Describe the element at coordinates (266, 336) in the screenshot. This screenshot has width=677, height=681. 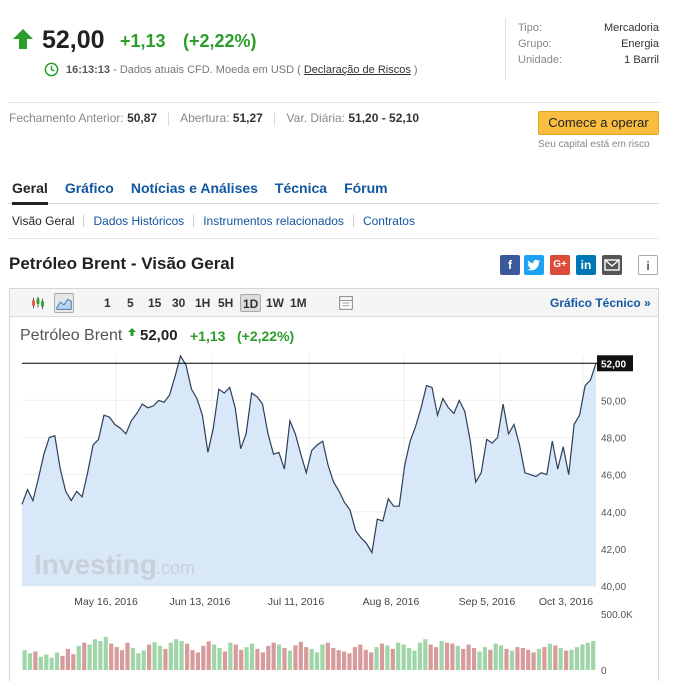
I see `chart-change-percent: (+2,22%)` at that location.